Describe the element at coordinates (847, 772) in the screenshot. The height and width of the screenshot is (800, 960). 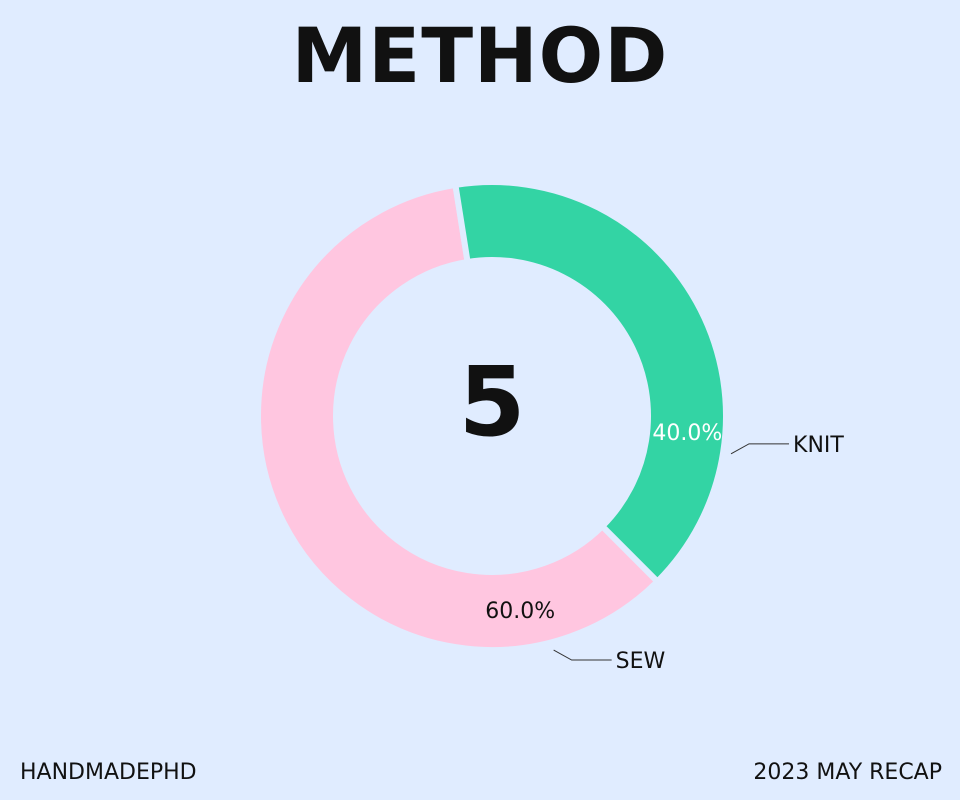
I see `footer-period: 2023 MAY RECAP` at that location.